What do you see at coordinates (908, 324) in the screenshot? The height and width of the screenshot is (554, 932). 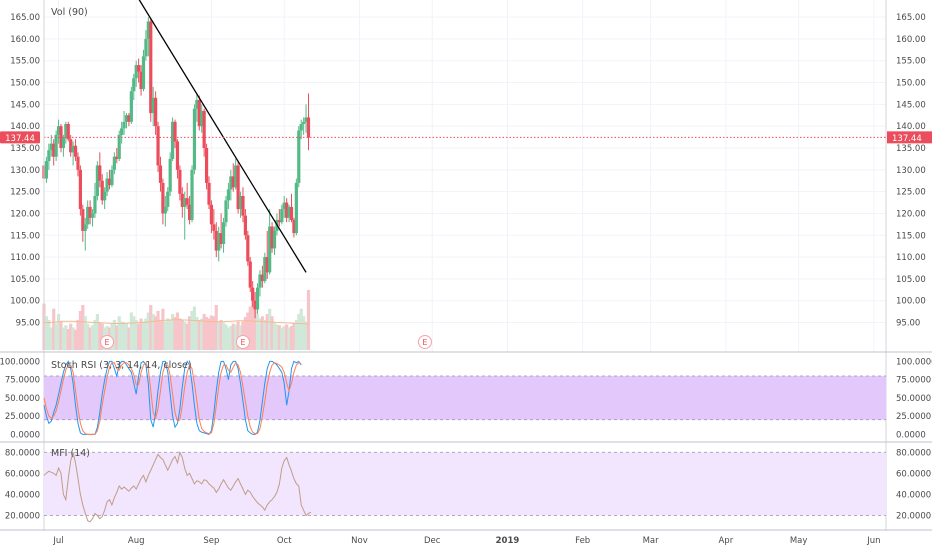 I see `y-tick-label-right: 95.00` at bounding box center [908, 324].